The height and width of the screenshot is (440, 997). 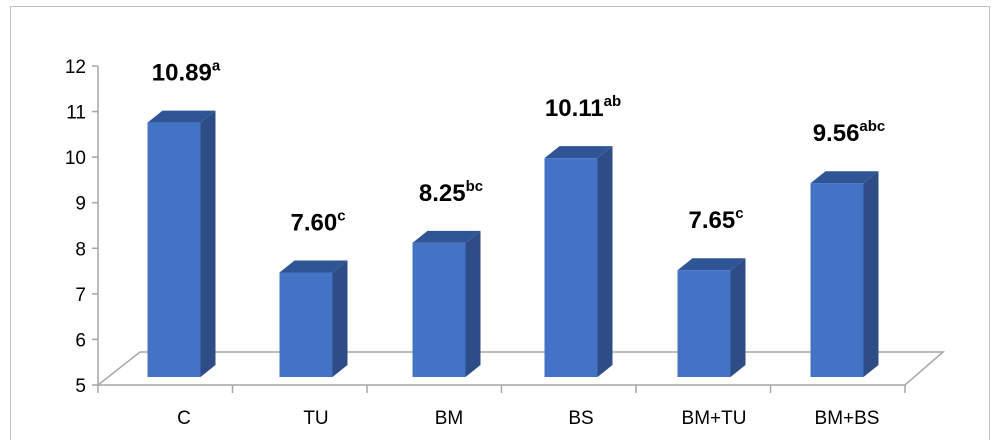 I want to click on data-label: 9.56abc, so click(x=849, y=132).